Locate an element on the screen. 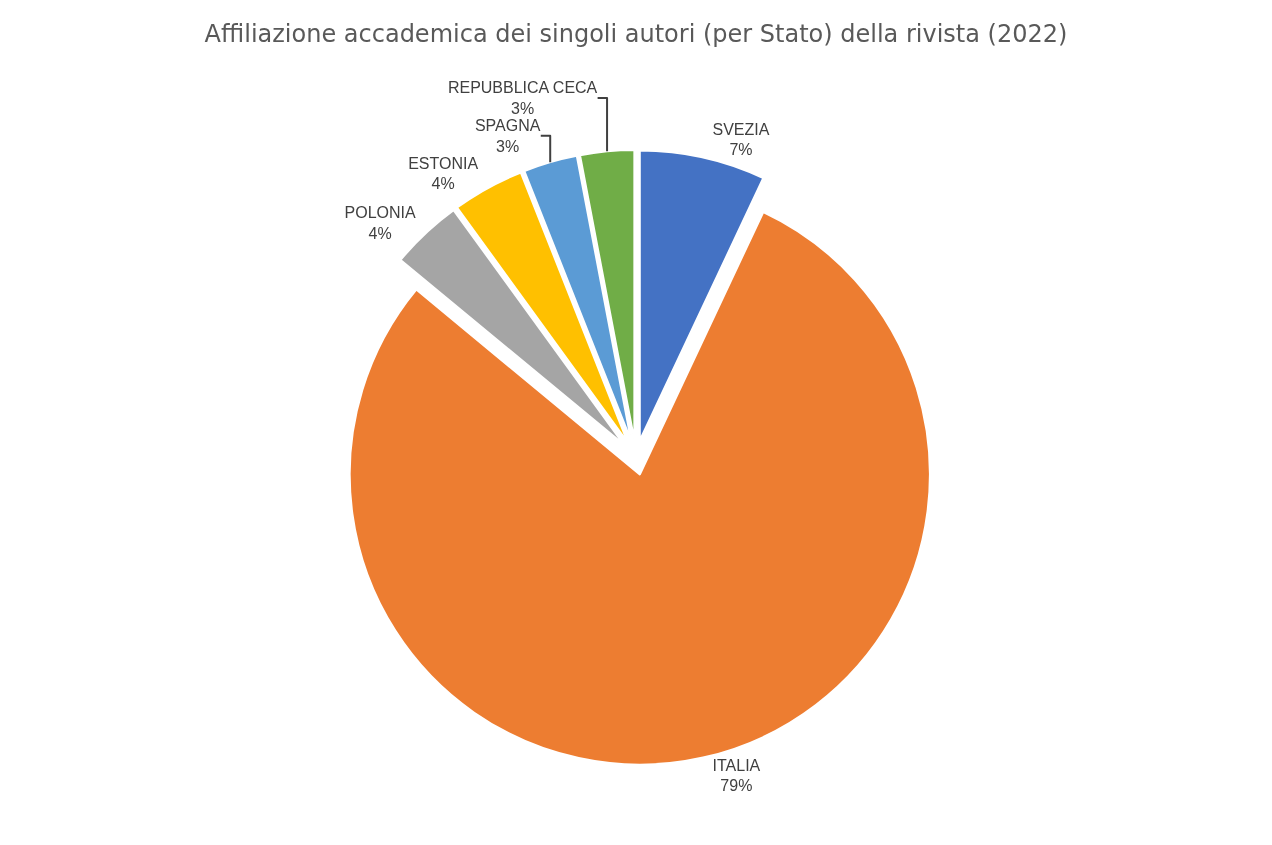 The width and height of the screenshot is (1272, 845). data-label: 7% is located at coordinates (741, 150).